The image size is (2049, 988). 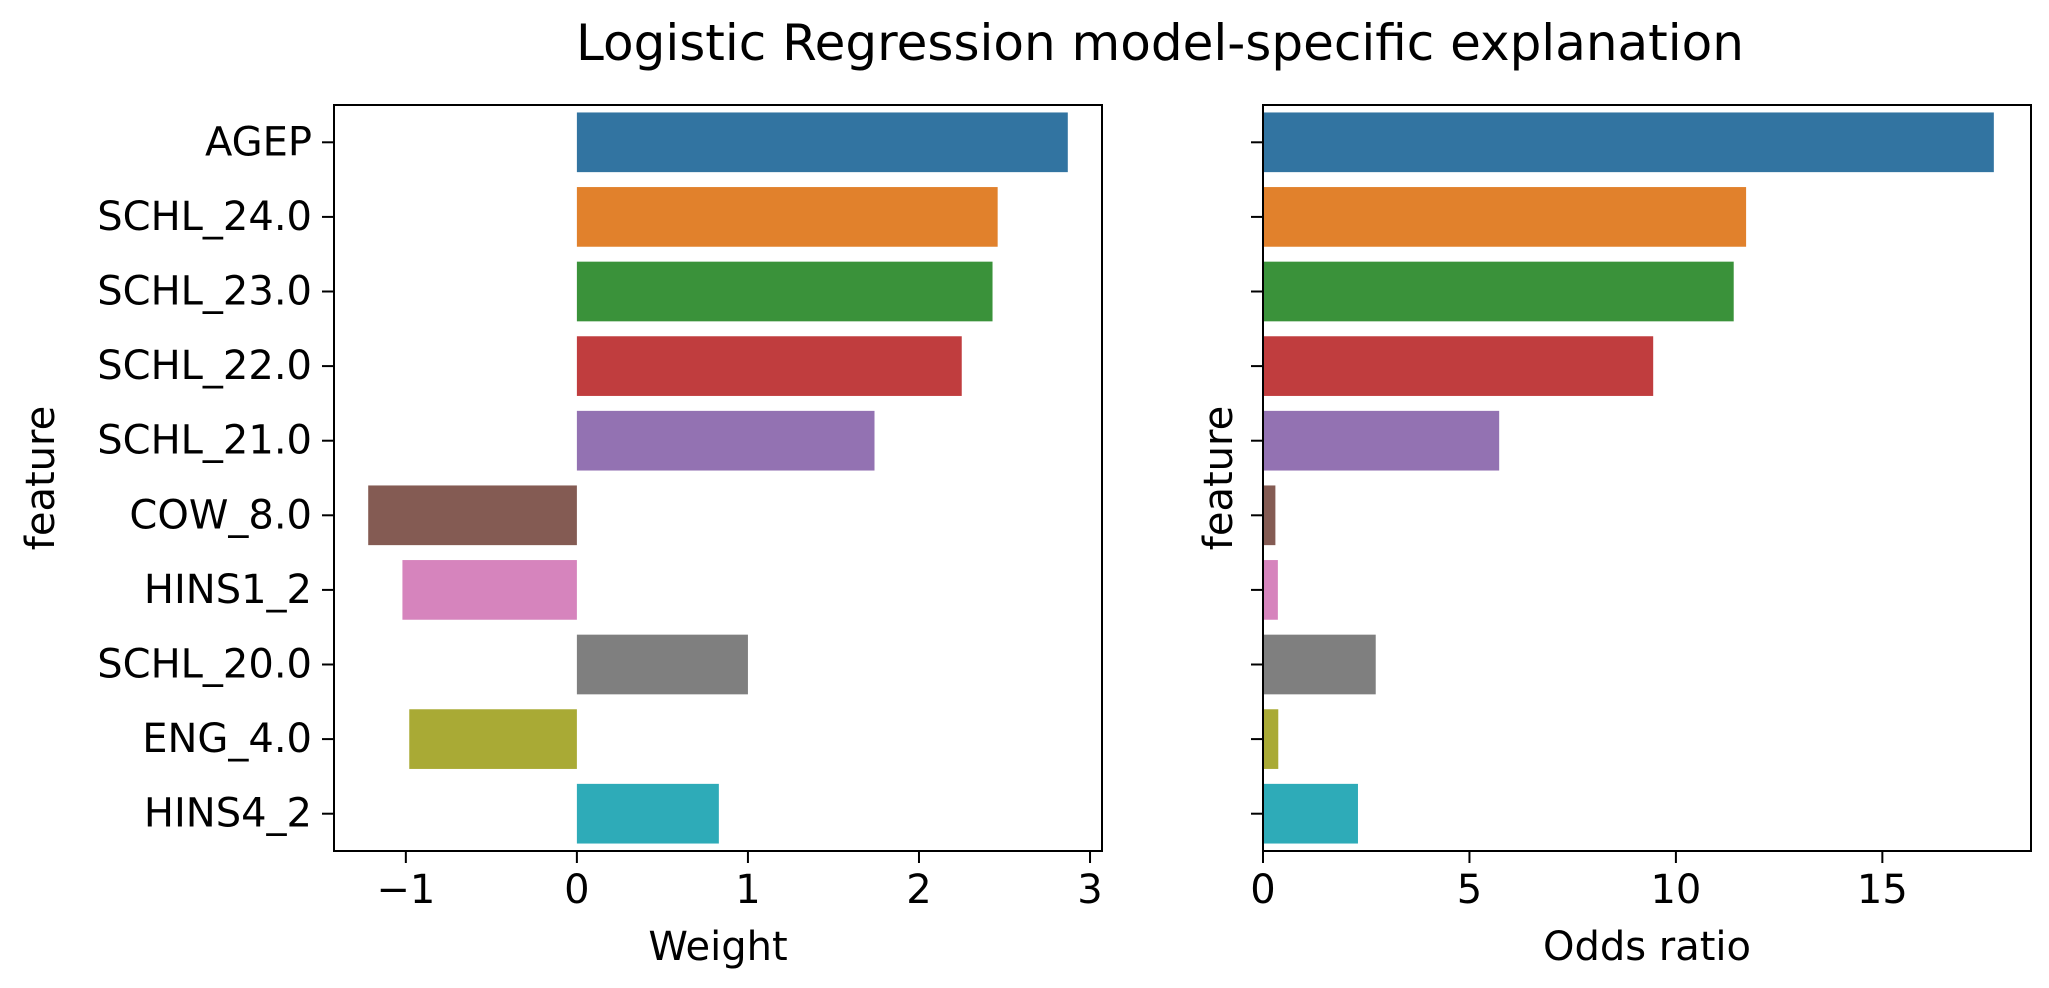 What do you see at coordinates (258, 142) in the screenshot?
I see `y-tick-label: AGEP` at bounding box center [258, 142].